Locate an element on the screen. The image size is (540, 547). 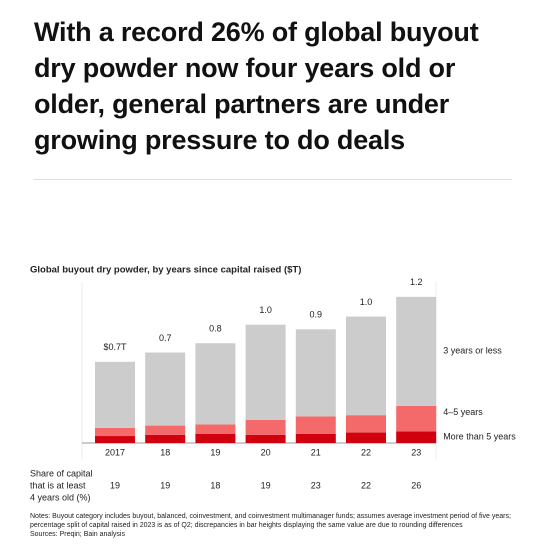
legend-label: 4–5 years is located at coordinates (463, 412).